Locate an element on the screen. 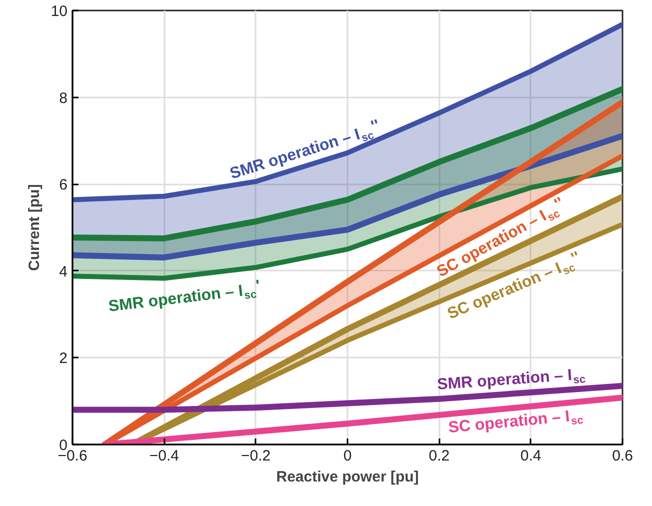 The width and height of the screenshot is (652, 506). y-tick-label: 6 is located at coordinates (63, 185).